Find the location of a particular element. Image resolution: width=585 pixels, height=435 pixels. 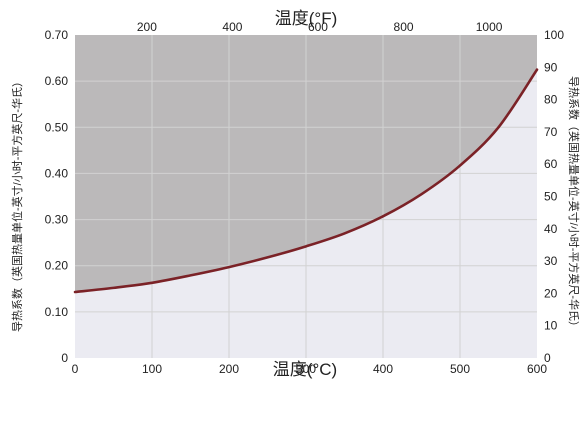

x-tick-label-bottom: 200 is located at coordinates (229, 369).